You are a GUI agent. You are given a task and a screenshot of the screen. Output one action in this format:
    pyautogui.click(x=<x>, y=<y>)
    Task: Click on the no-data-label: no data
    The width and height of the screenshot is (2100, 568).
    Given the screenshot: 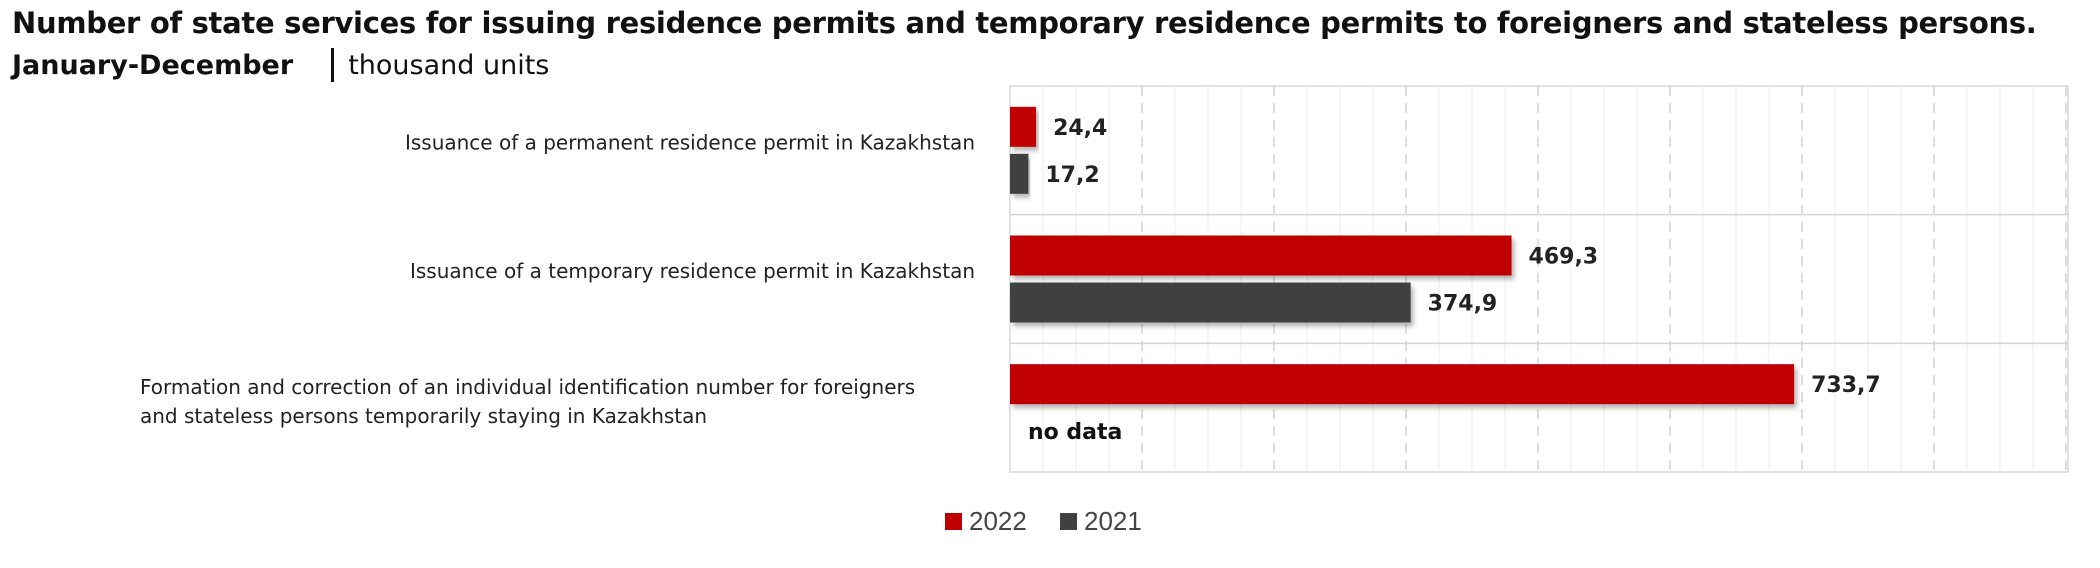 What is the action you would take?
    pyautogui.click(x=1075, y=432)
    